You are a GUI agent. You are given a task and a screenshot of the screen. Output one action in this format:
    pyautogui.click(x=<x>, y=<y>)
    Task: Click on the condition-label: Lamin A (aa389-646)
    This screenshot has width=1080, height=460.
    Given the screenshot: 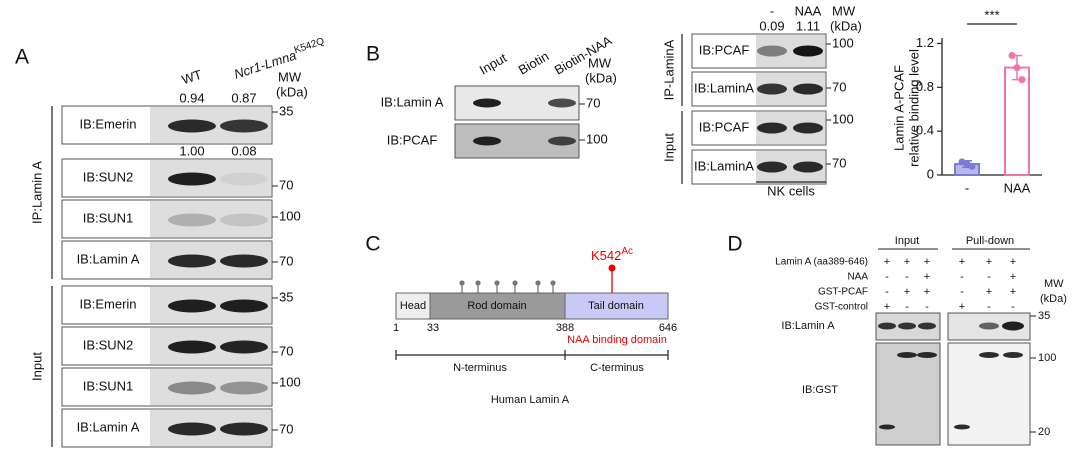 What is the action you would take?
    pyautogui.click(x=821, y=262)
    